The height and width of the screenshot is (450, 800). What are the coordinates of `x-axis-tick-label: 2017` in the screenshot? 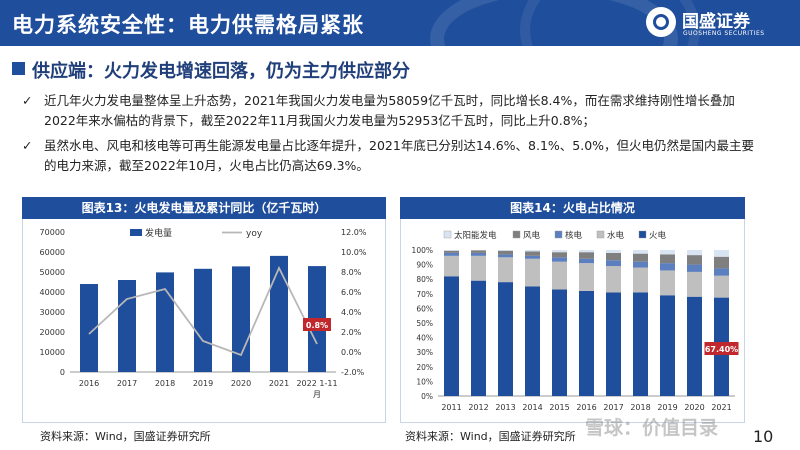 It's located at (613, 407).